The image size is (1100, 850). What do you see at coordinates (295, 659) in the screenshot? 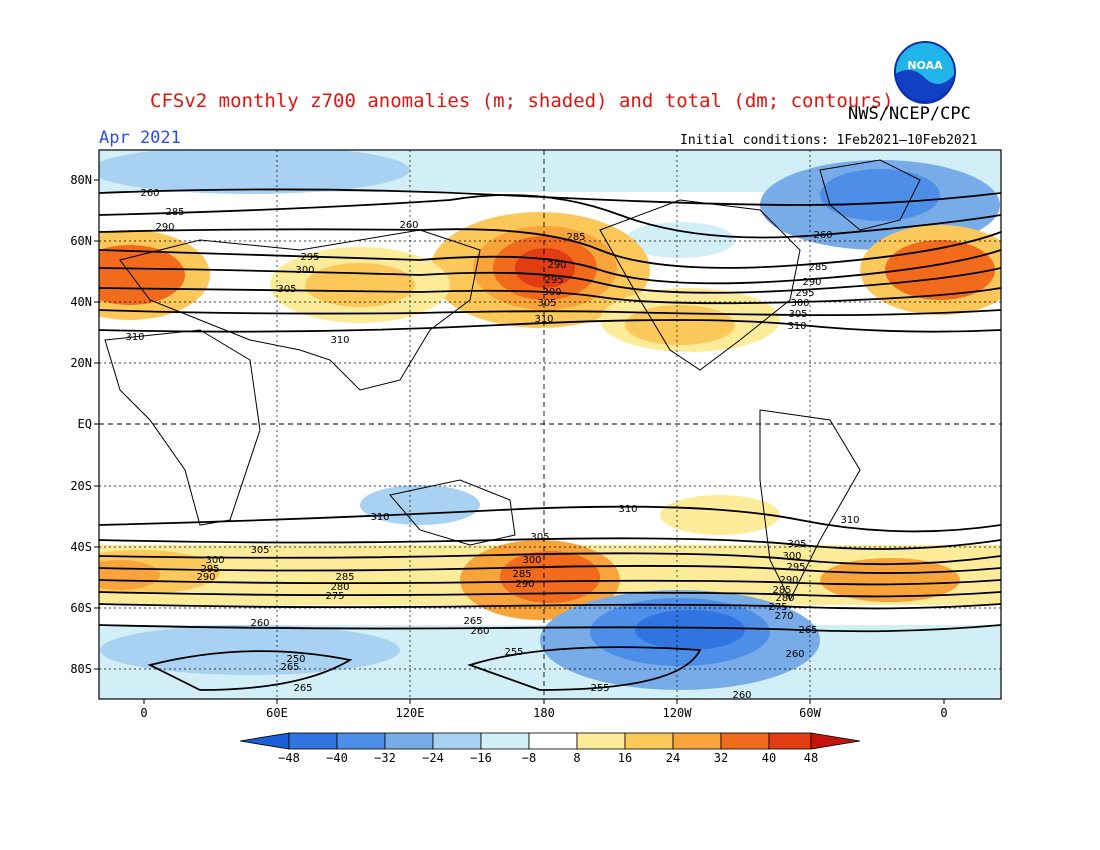
I see `contour-label: 250` at bounding box center [295, 659].